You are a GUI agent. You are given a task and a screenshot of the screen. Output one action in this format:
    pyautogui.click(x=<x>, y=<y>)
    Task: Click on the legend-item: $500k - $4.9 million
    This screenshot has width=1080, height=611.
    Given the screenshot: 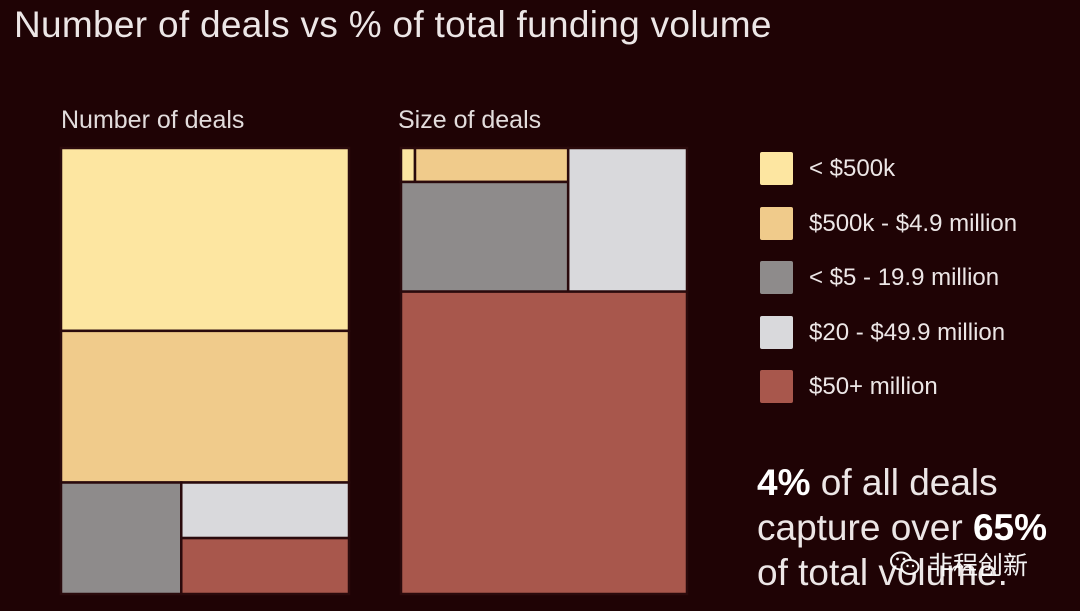 What is the action you would take?
    pyautogui.click(x=889, y=234)
    